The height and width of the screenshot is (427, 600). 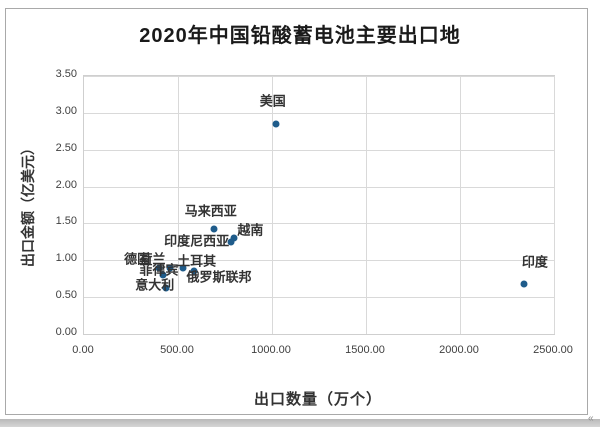 I want to click on data-point-label: 美国, so click(x=272, y=101).